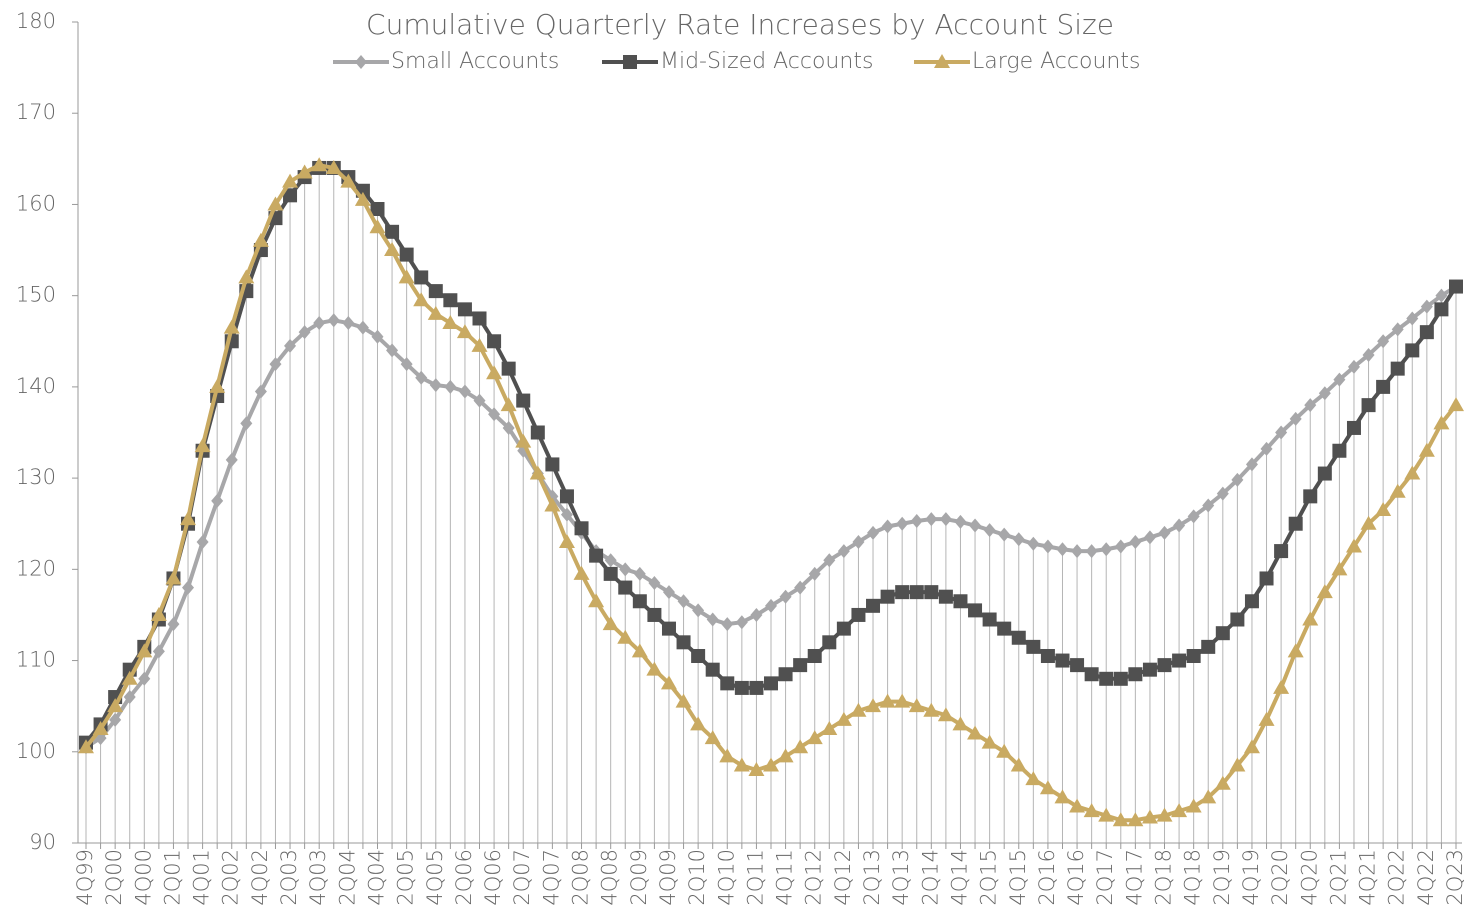 The image size is (1464, 924). What do you see at coordinates (435, 877) in the screenshot?
I see `x-tick-label: 4Q05` at bounding box center [435, 877].